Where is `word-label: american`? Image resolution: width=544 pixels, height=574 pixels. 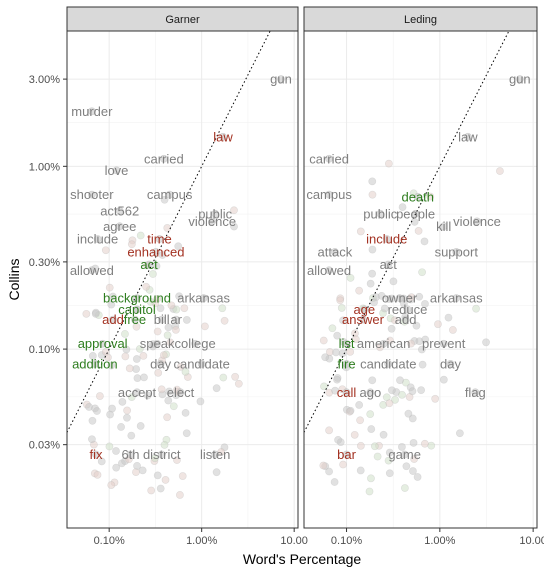
word-label: american is located at coordinates (383, 343).